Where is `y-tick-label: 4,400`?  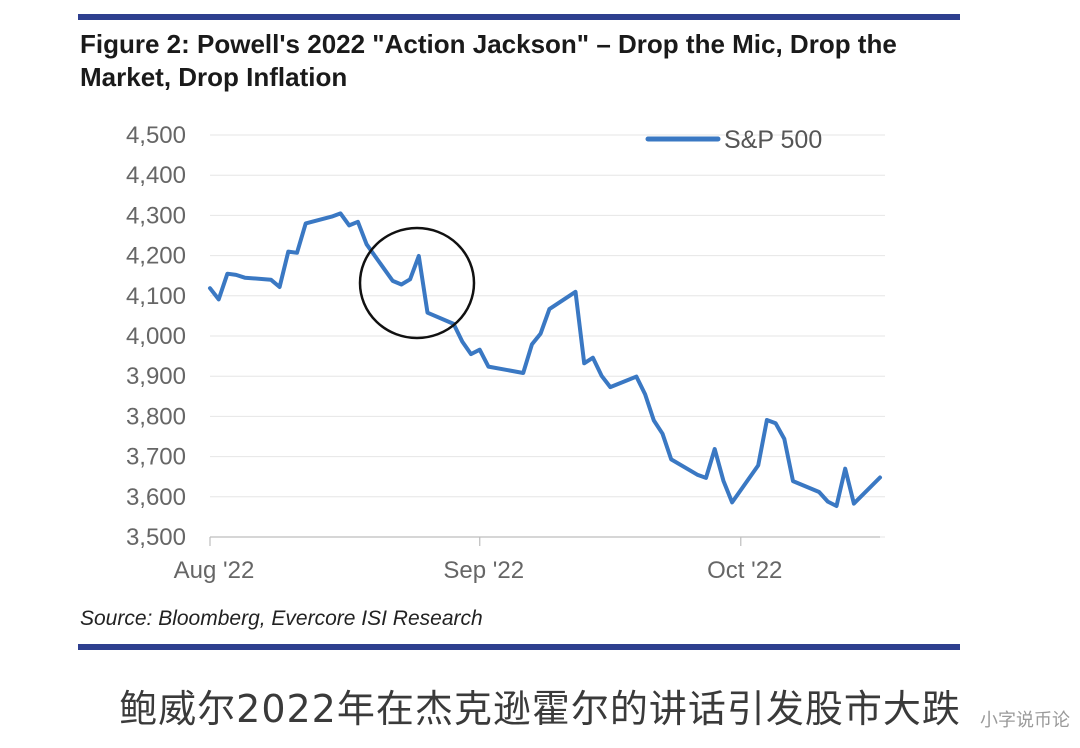
y-tick-label: 4,400 is located at coordinates (156, 175).